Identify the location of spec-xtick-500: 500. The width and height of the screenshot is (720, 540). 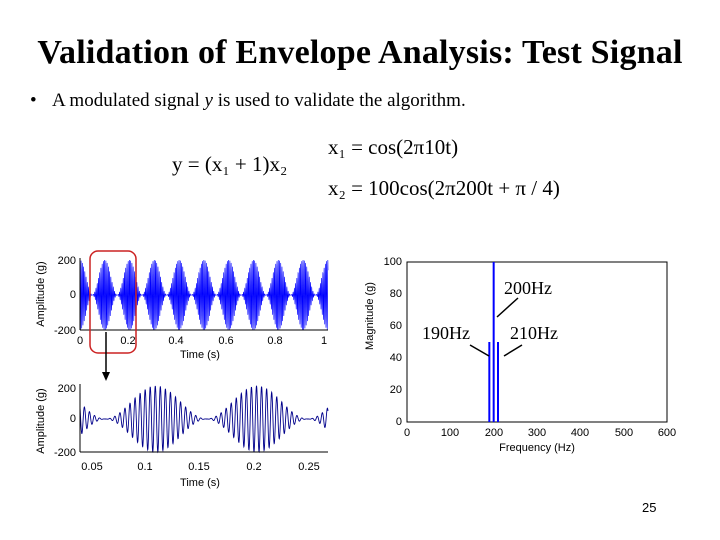
(624, 433).